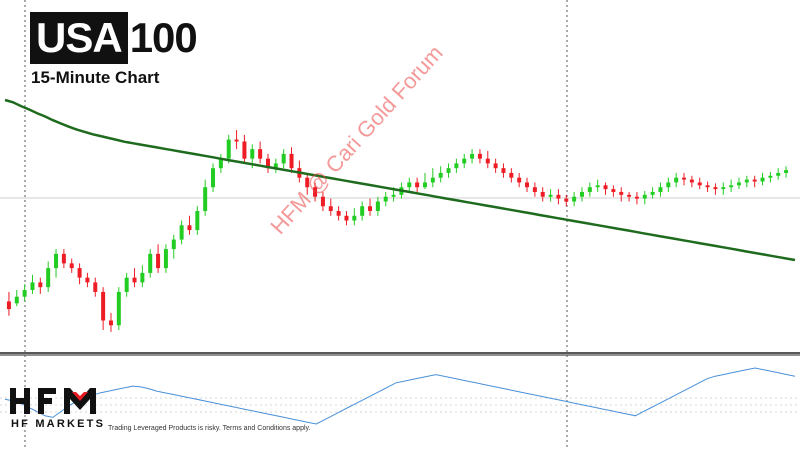  I want to click on logo-h-right, so click(27, 401).